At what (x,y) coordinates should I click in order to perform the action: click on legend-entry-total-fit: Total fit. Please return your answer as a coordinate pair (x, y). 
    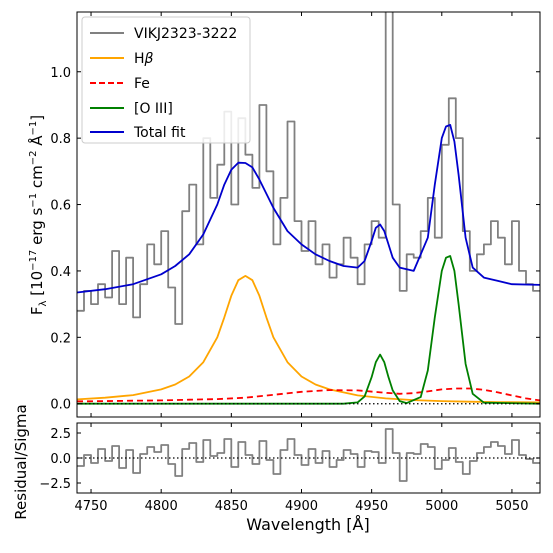
    Looking at the image, I should click on (138, 133).